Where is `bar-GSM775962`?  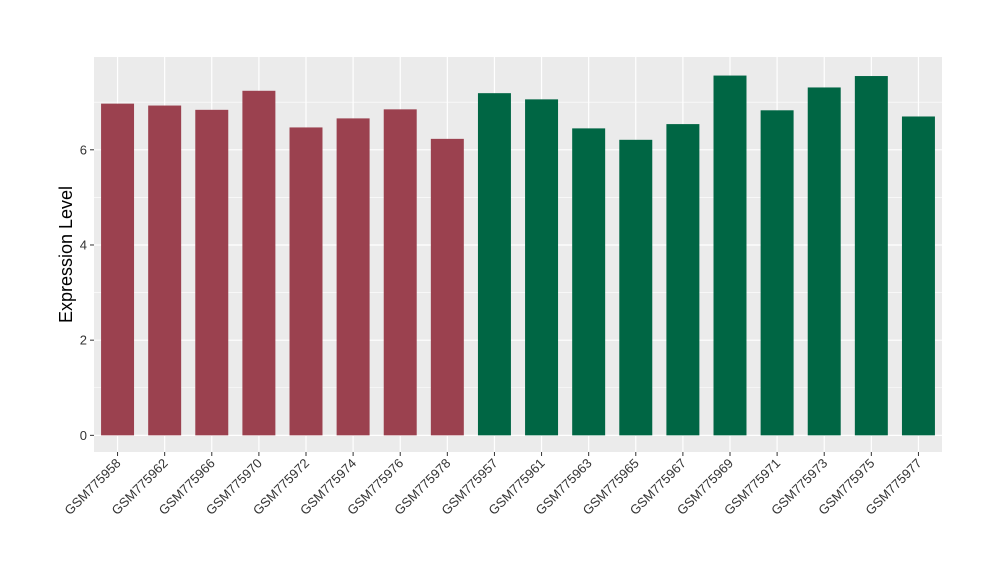
bar-GSM775962 is located at coordinates (165, 270).